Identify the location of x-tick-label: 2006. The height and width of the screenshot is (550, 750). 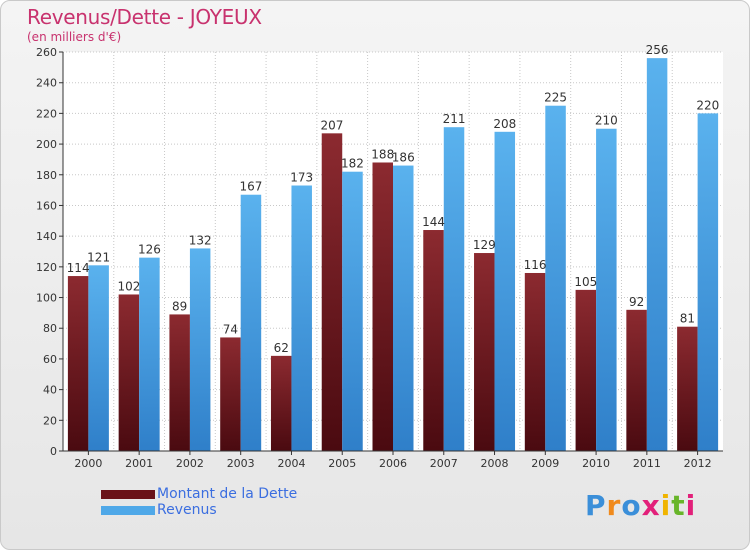
(393, 463).